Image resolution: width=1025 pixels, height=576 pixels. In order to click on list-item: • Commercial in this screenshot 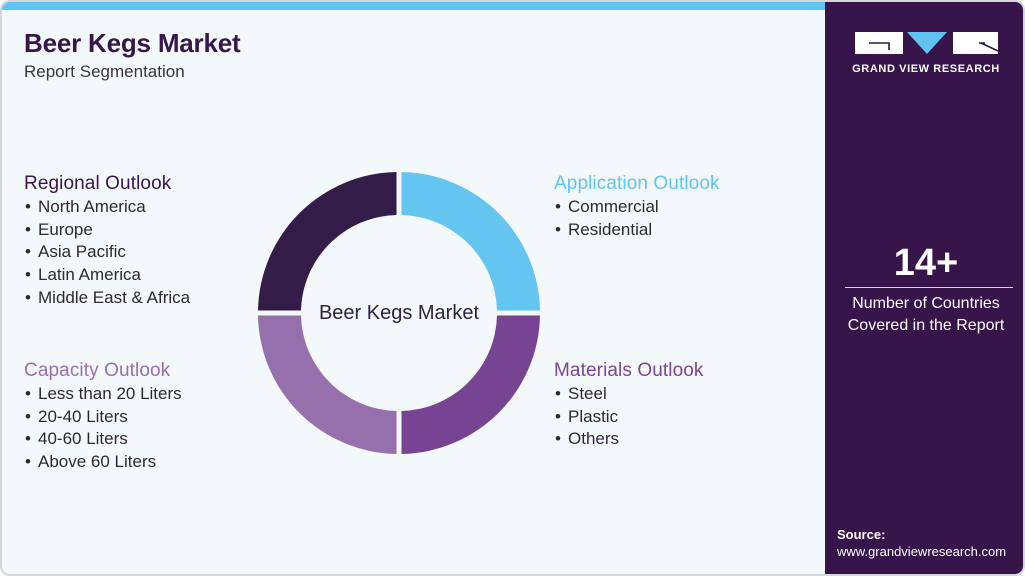, I will do `click(637, 207)`.